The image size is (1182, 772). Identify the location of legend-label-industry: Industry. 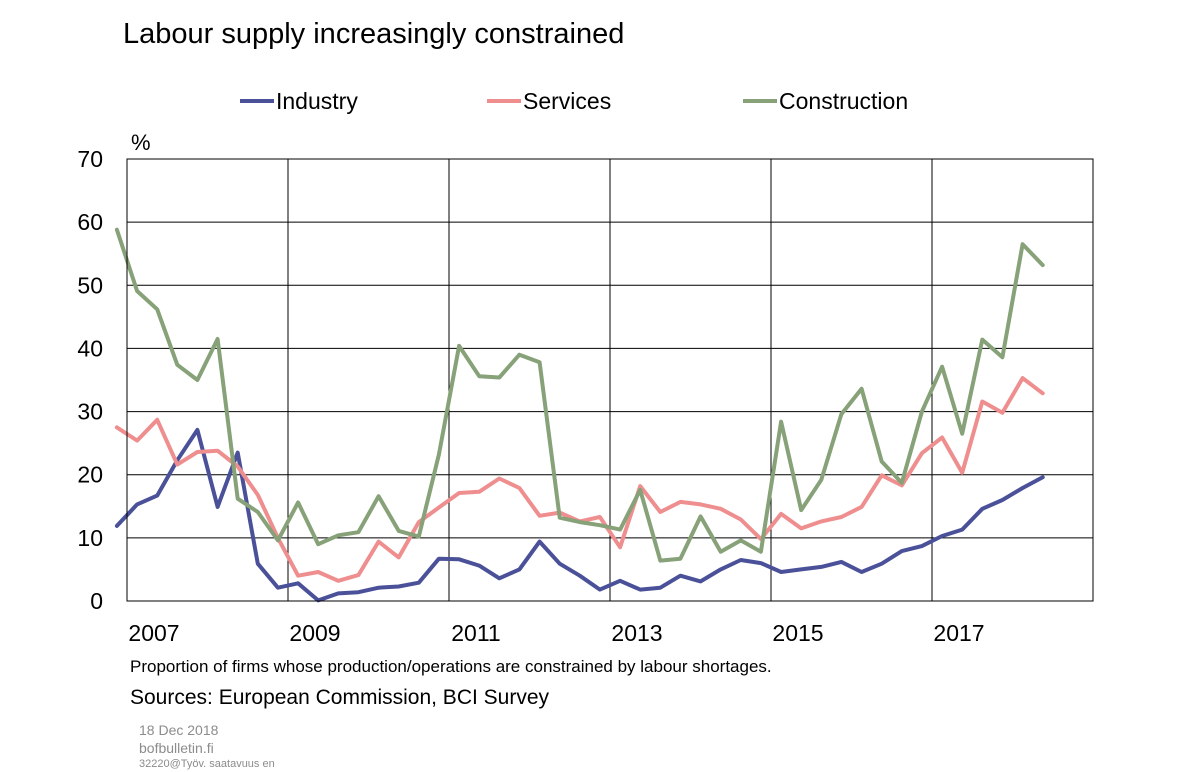
(317, 100).